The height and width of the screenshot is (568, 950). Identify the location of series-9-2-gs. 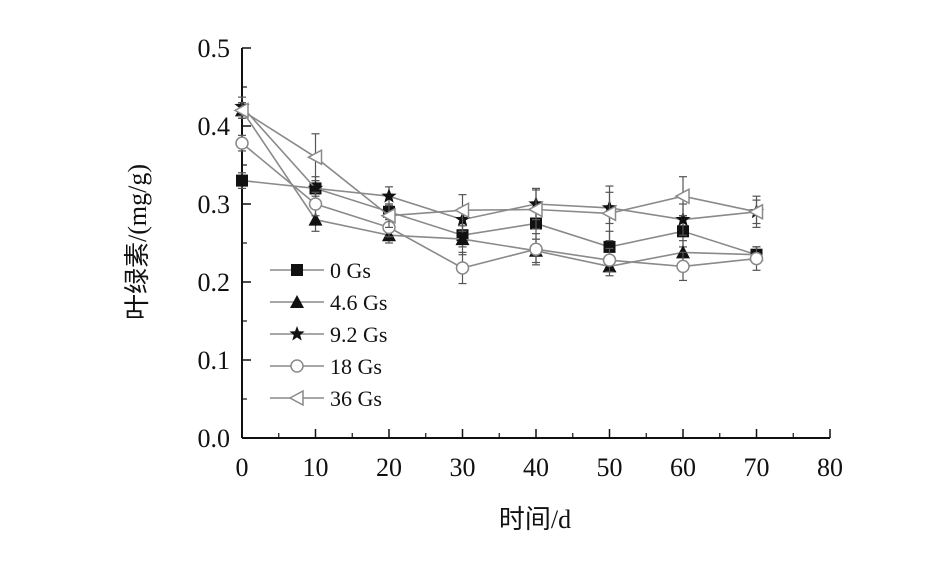
(499, 166).